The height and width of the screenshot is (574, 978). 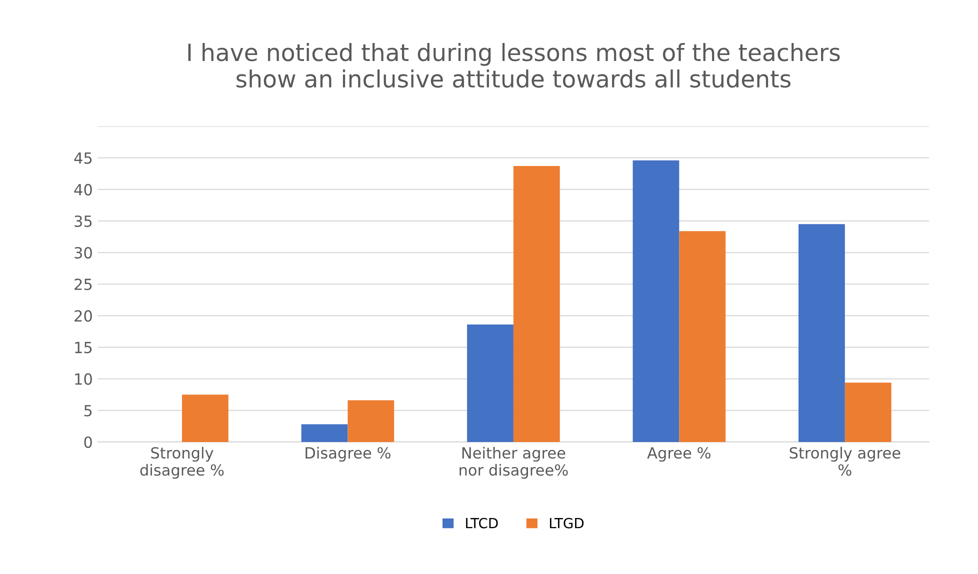 I want to click on x-tick-label: Strongly agree %, so click(x=845, y=461).